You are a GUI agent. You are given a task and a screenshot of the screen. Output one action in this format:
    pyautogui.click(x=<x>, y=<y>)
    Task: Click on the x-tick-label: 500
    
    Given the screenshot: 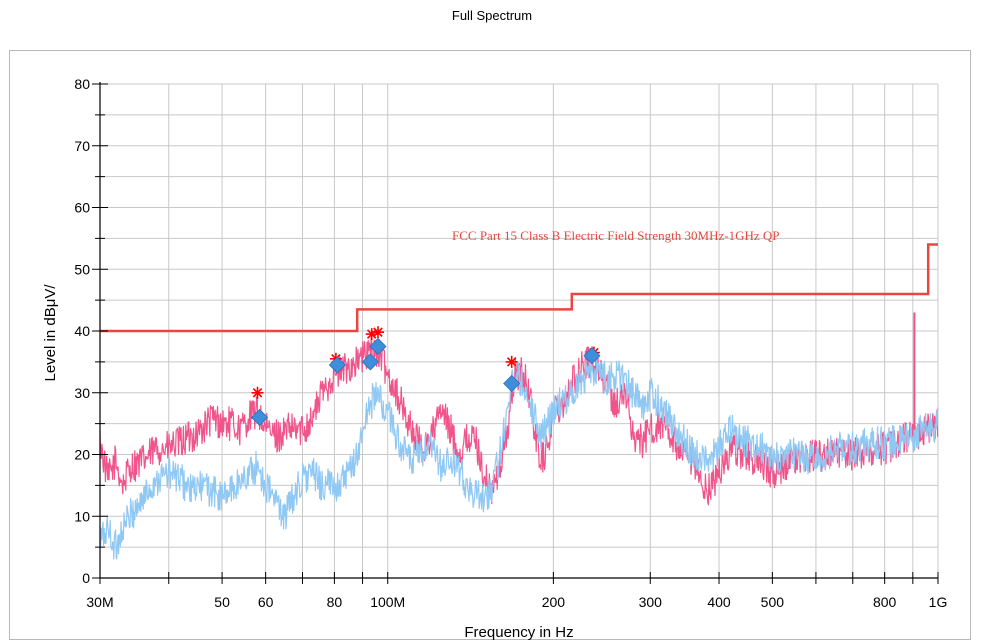 What is the action you would take?
    pyautogui.click(x=773, y=602)
    